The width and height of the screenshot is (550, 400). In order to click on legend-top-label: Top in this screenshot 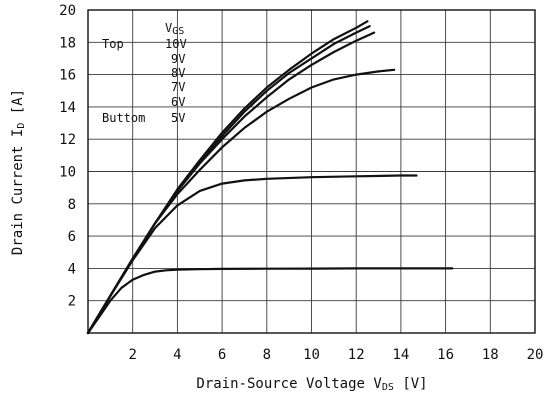, I will do `click(113, 44)`.